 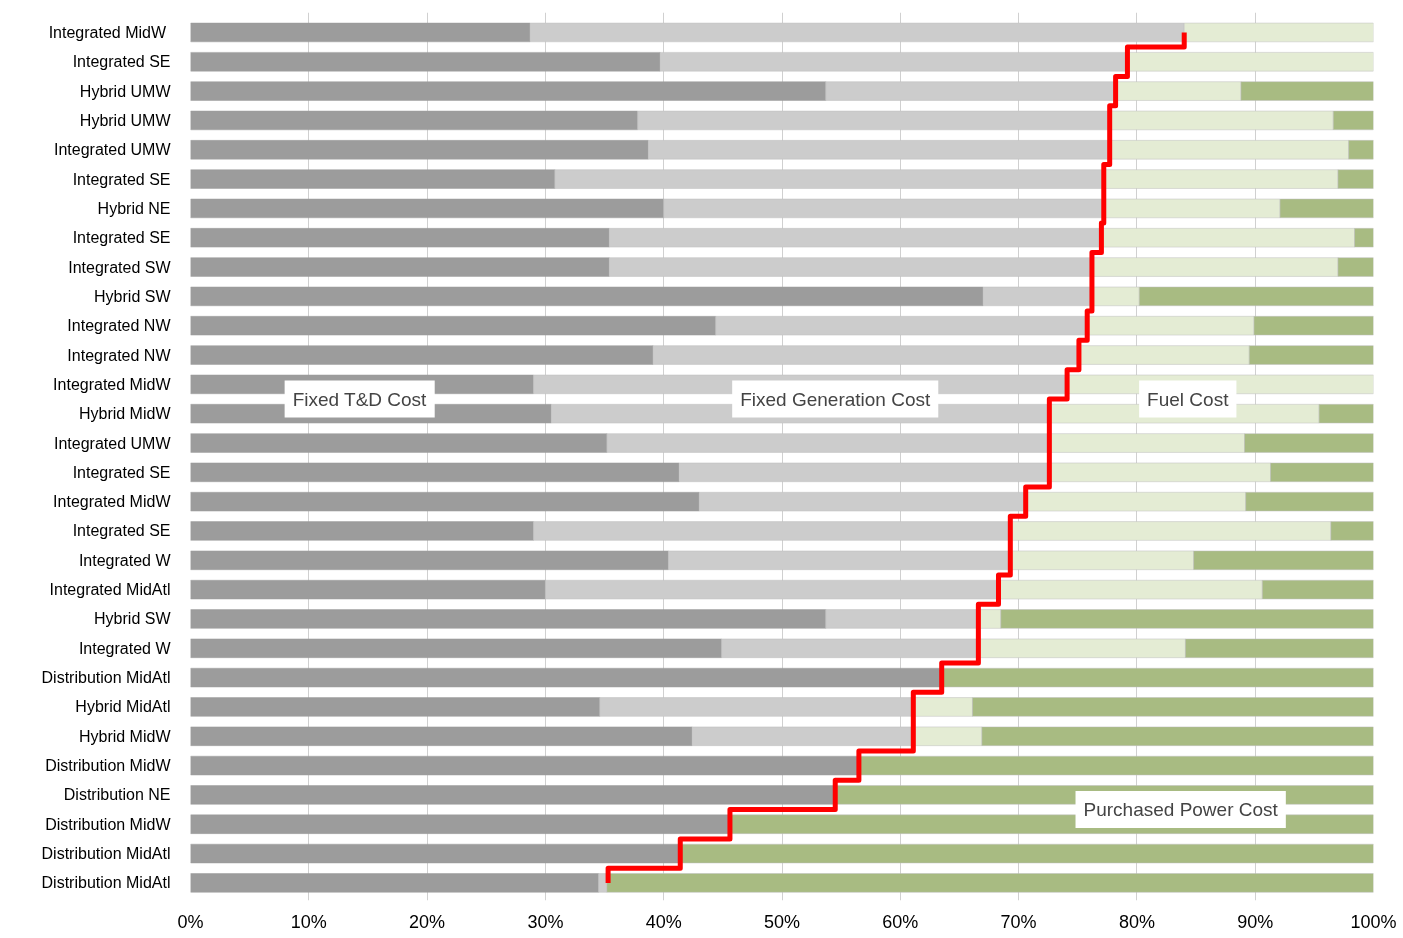 What do you see at coordinates (1373, 921) in the screenshot?
I see `x-tick-label: 100%` at bounding box center [1373, 921].